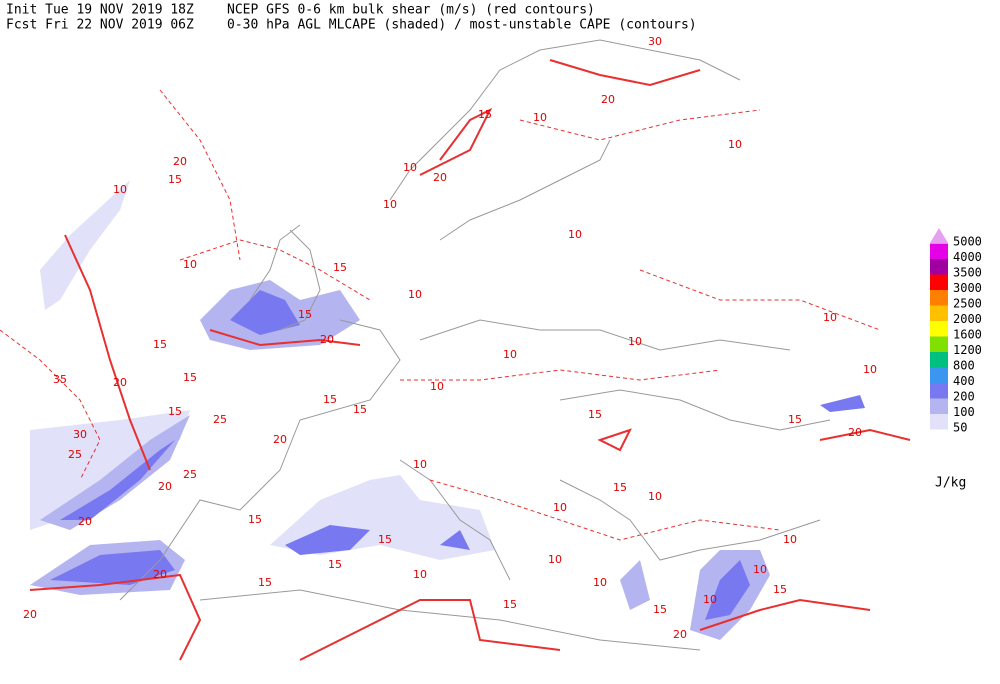 The image size is (1000, 684). What do you see at coordinates (964, 397) in the screenshot?
I see `legend-label: 200` at bounding box center [964, 397].